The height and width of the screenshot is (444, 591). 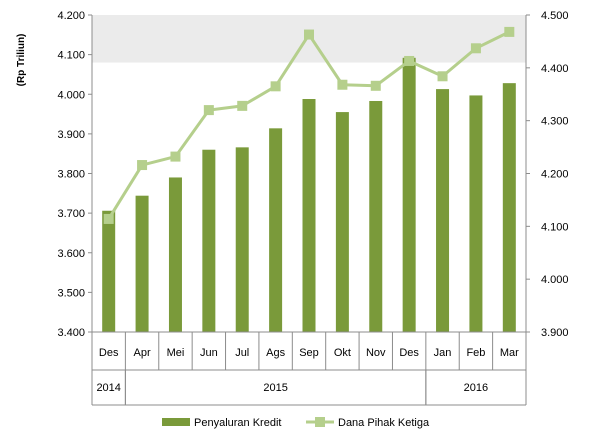 What do you see at coordinates (320, 422) in the screenshot?
I see `legend-marker-dana-pihak-ketiga` at bounding box center [320, 422].